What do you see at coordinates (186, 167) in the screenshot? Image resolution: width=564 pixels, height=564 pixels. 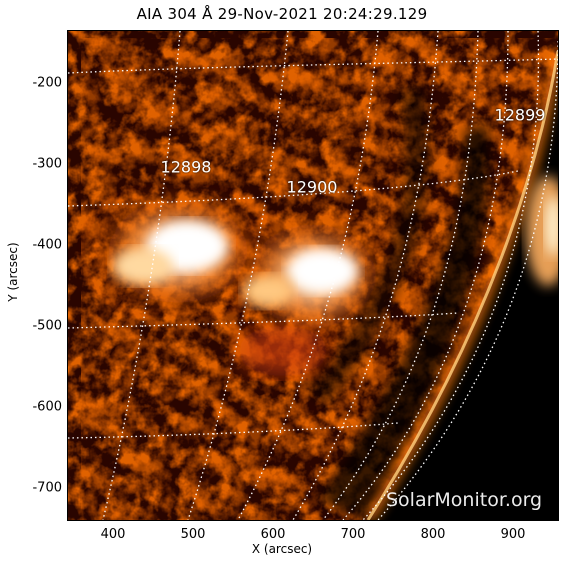 I see `region-label-12898: 12898` at bounding box center [186, 167].